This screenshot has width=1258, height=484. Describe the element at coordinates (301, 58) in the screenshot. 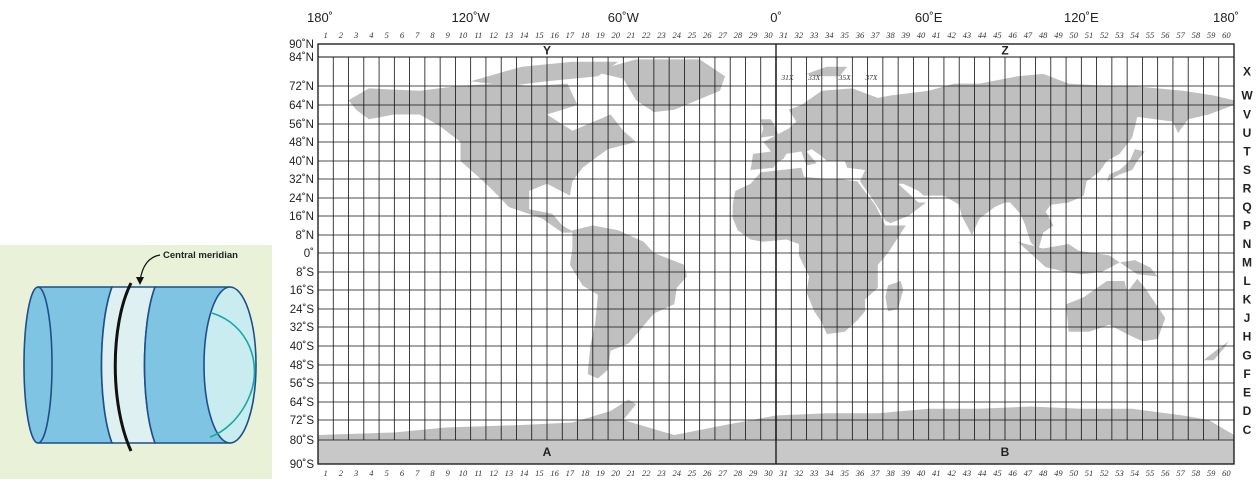

I see `latitude-label: 84˚N` at that location.